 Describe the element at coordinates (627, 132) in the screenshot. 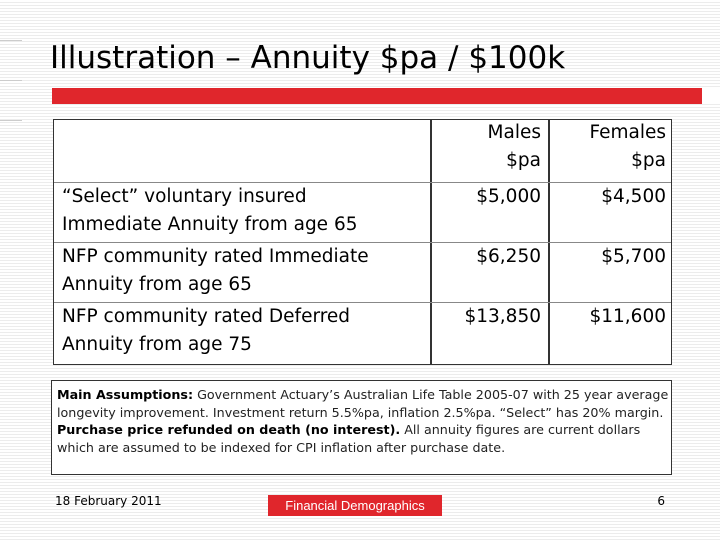

I see `column-header-line: Females` at that location.